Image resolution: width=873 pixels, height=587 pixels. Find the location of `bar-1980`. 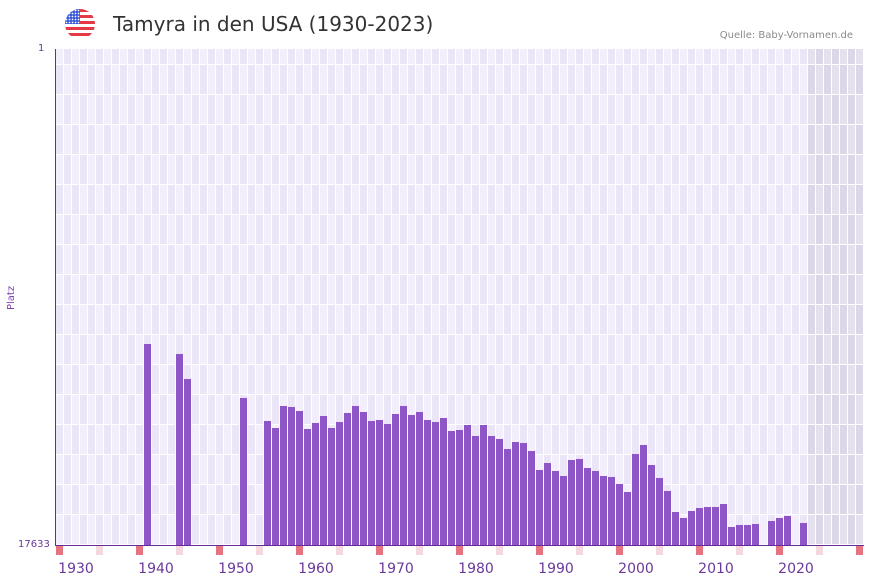

bar-1980 is located at coordinates (475, 490).